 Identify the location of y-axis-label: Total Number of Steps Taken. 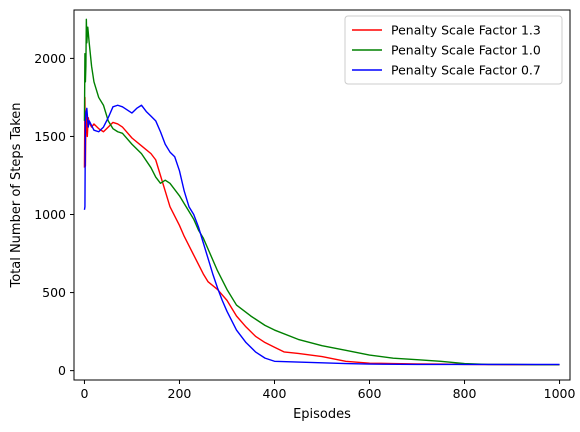
(16, 195).